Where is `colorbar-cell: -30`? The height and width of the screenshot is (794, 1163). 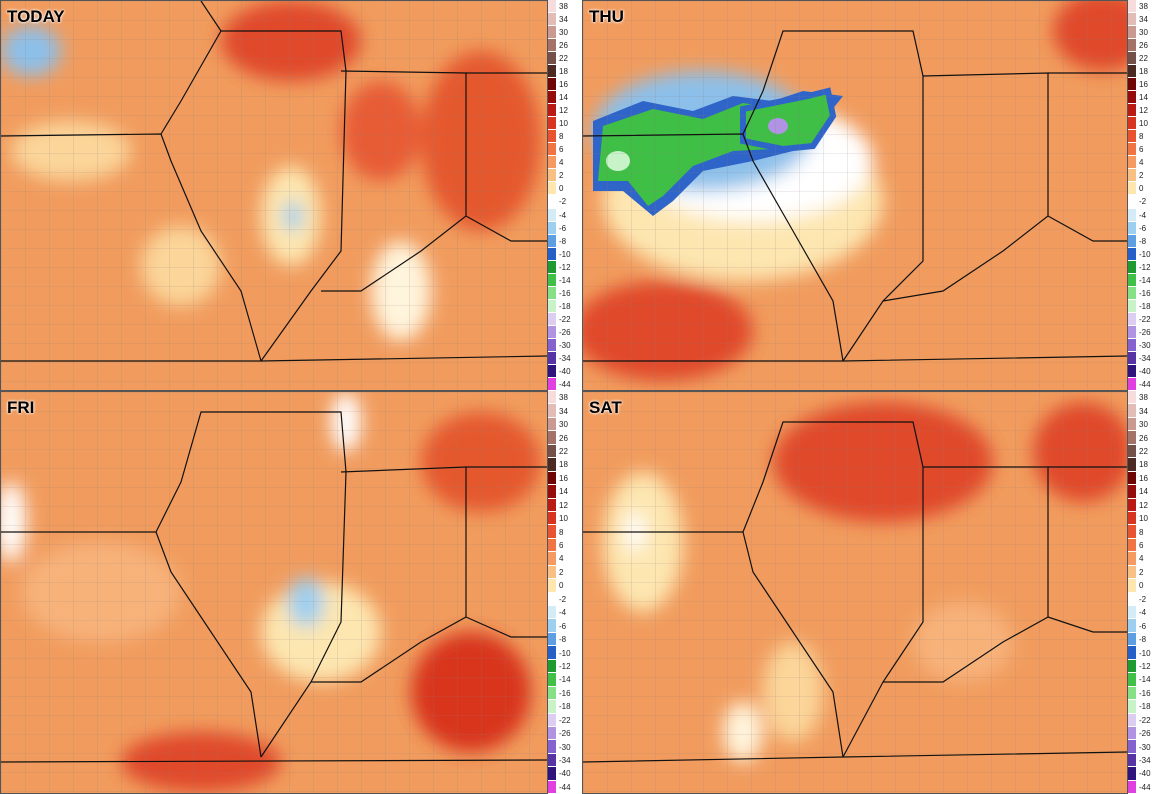
colorbar-cell: -30 is located at coordinates (1145, 747).